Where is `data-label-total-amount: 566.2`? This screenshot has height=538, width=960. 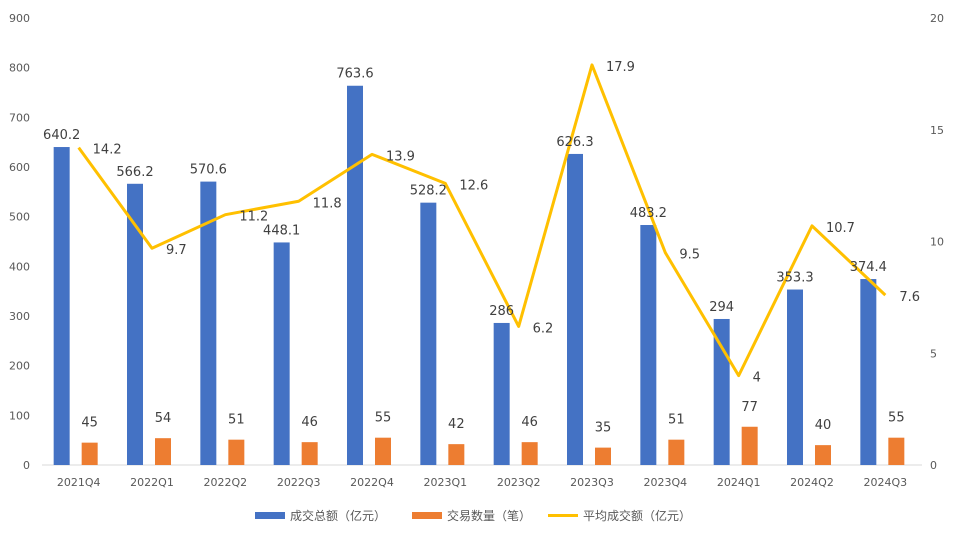 data-label-total-amount: 566.2 is located at coordinates (134, 172).